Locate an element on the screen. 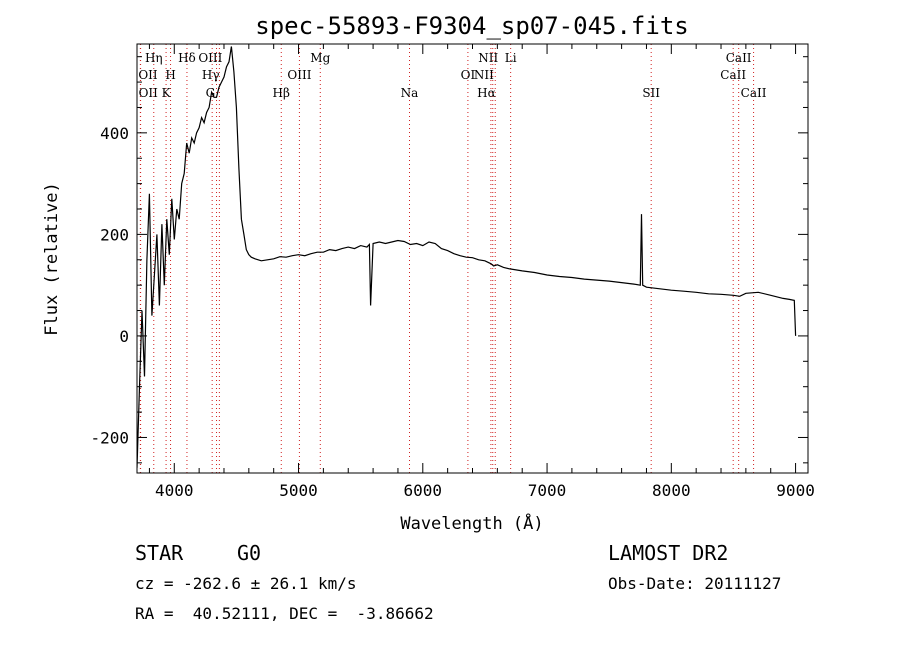 This screenshot has width=900, height=650. y-tick-label-0: -200 is located at coordinates (109, 437).